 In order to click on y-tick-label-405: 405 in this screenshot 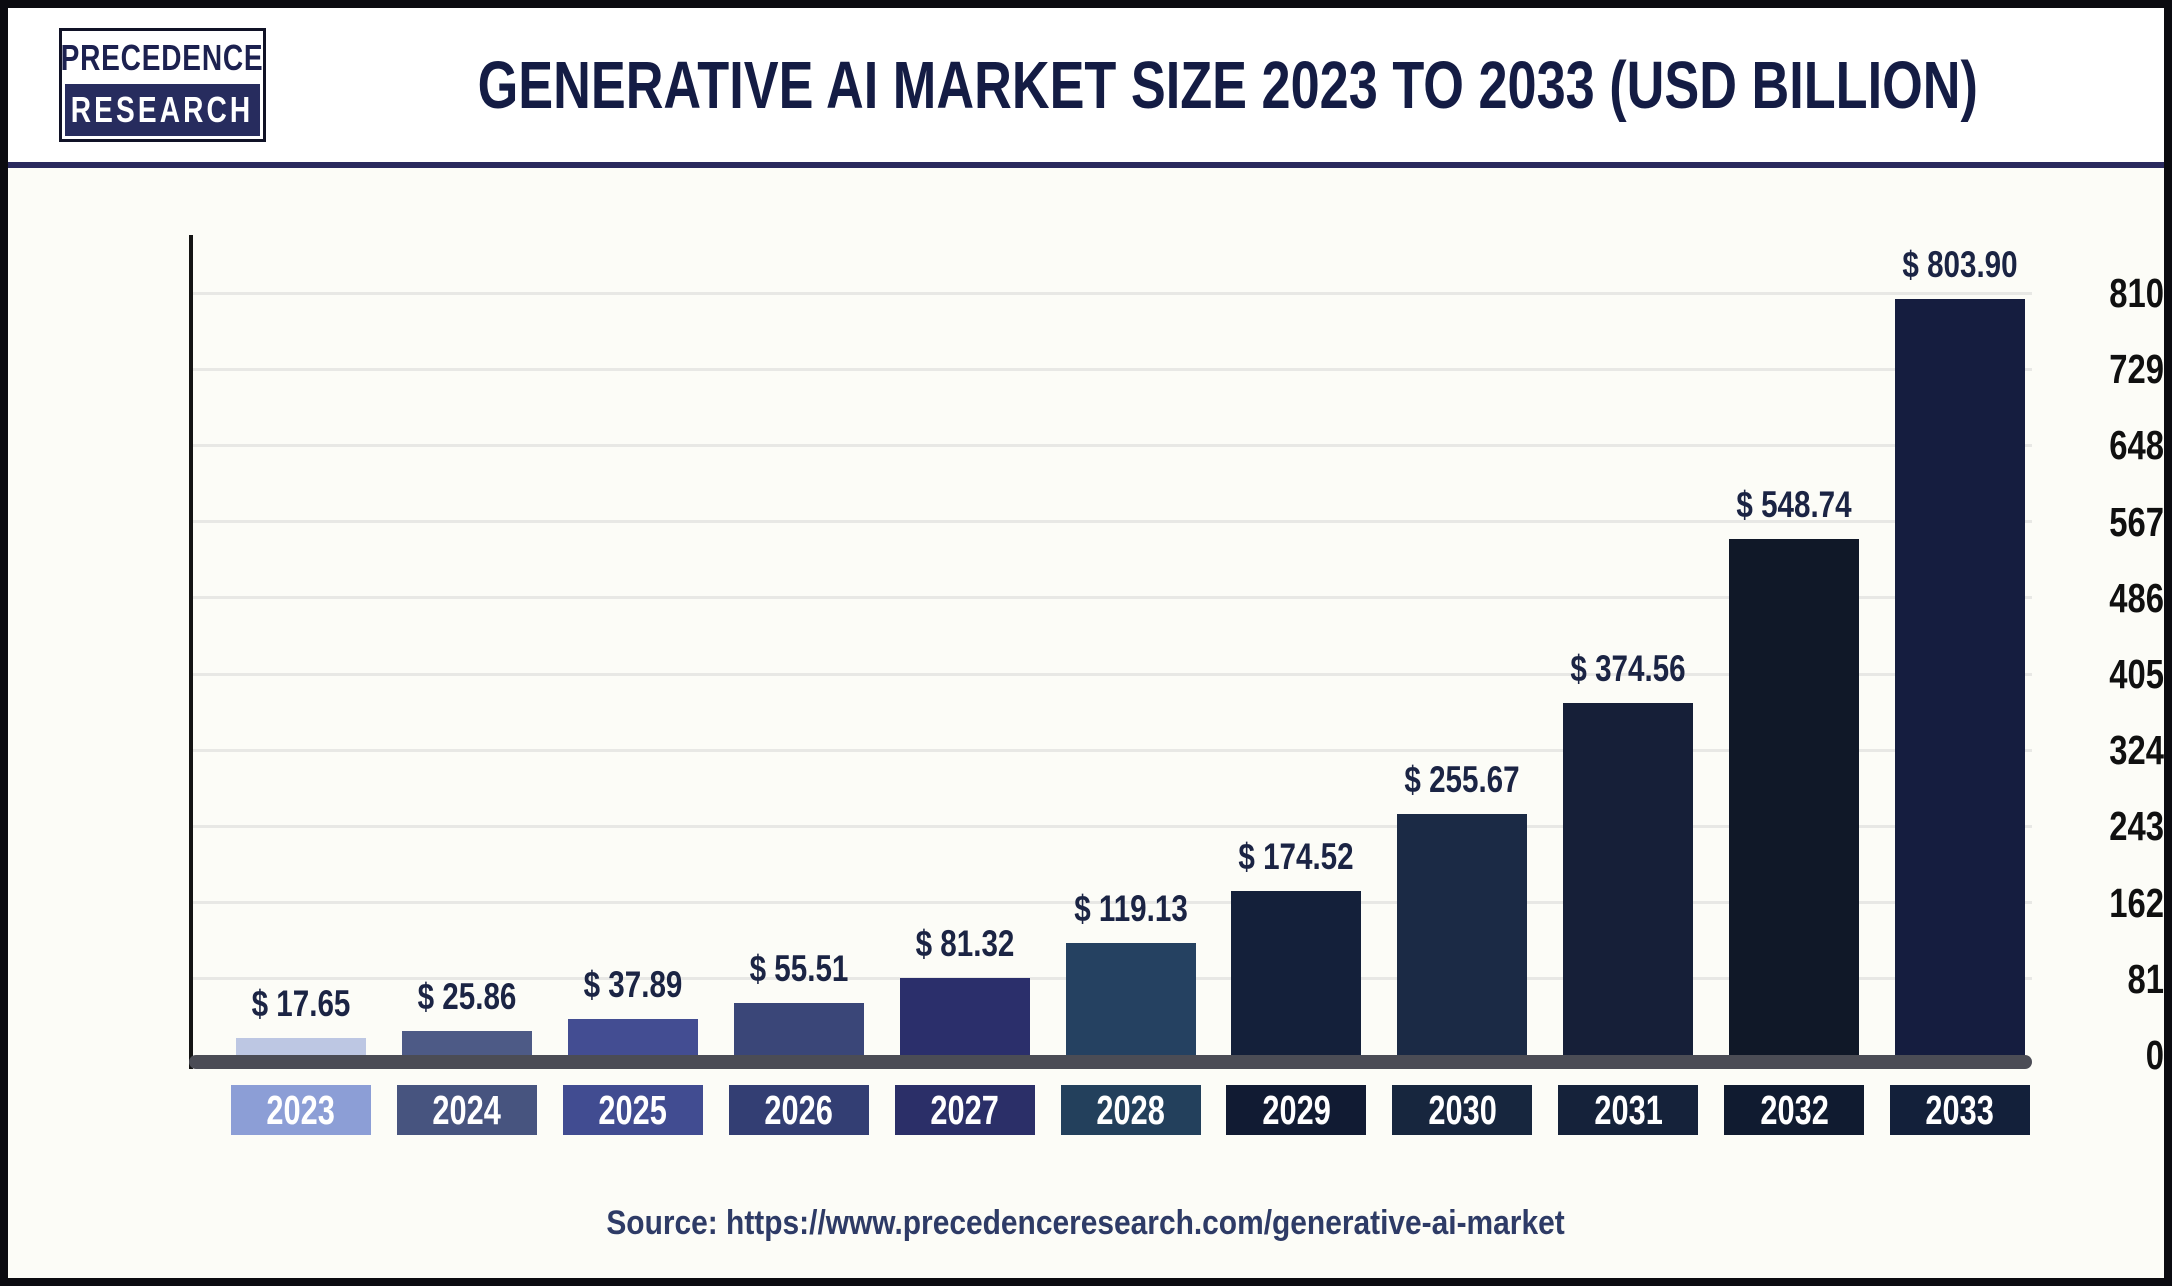, I will do `click(2136, 674)`.